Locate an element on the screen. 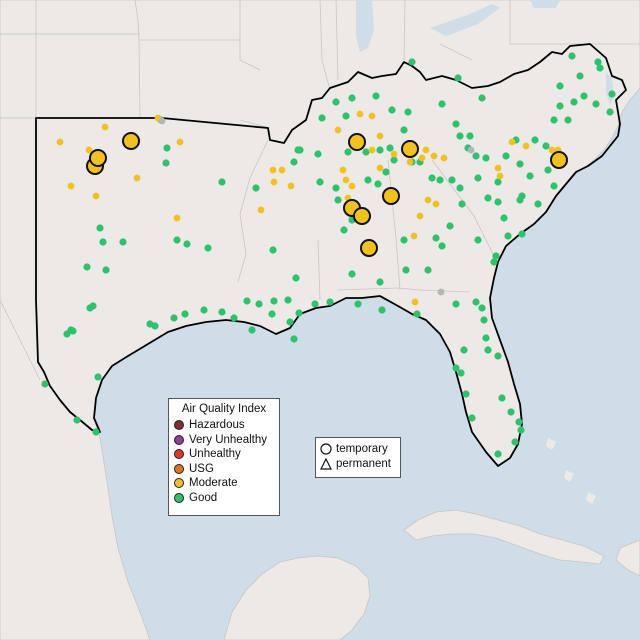 This screenshot has height=640, width=640. monitor-type-legend: temporary permanent is located at coordinates (358, 457).